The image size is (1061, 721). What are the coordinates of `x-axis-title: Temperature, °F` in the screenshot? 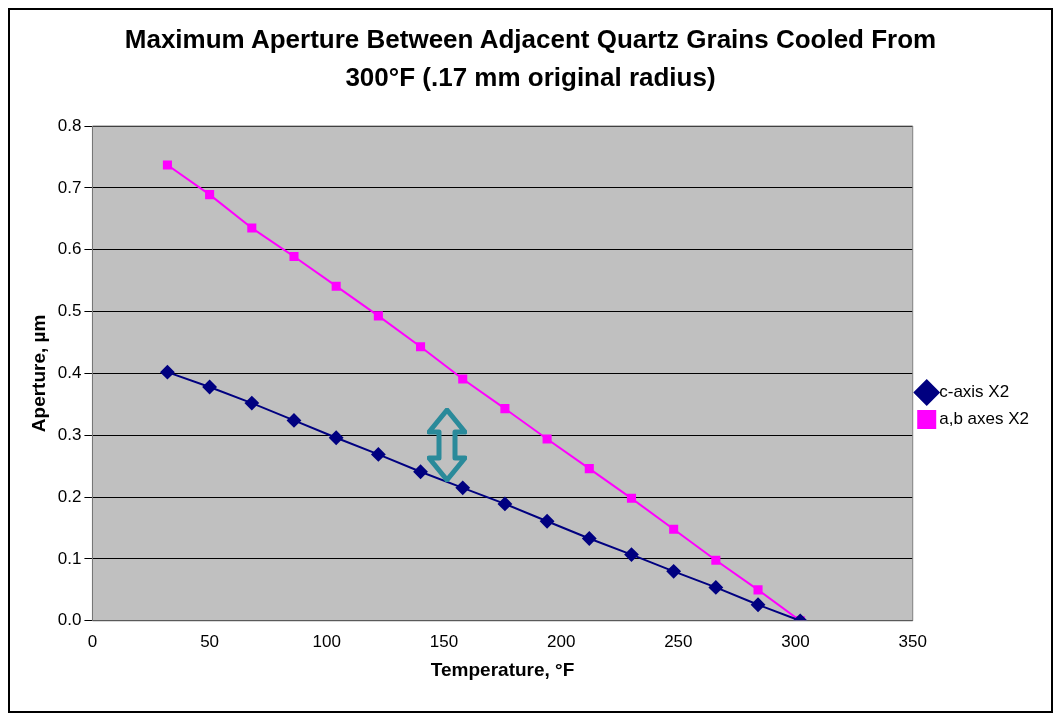 It's located at (502, 669).